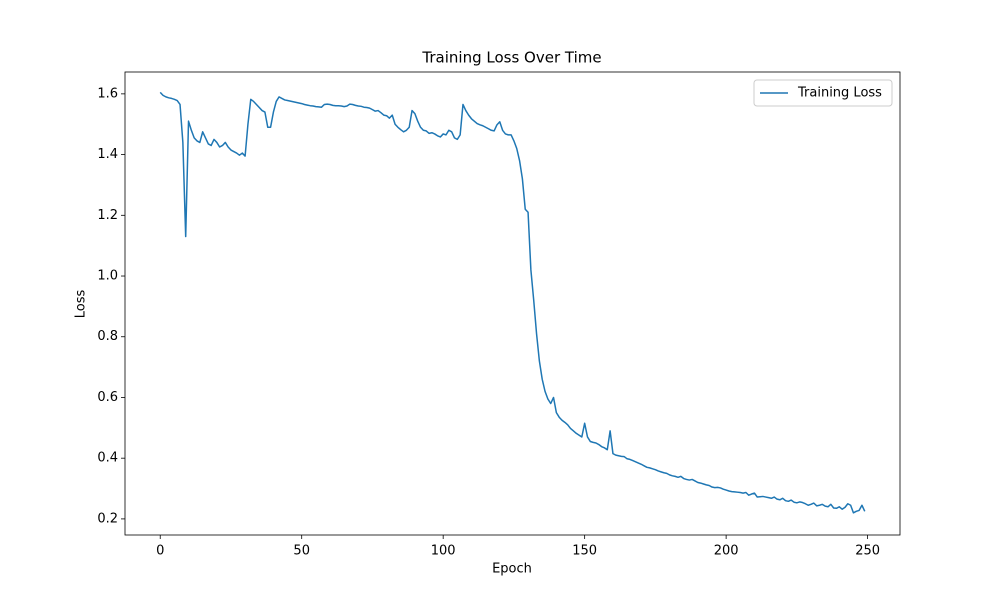 Image resolution: width=1000 pixels, height=600 pixels. Describe the element at coordinates (107, 93) in the screenshot. I see `y-tick-label: 1.6` at that location.